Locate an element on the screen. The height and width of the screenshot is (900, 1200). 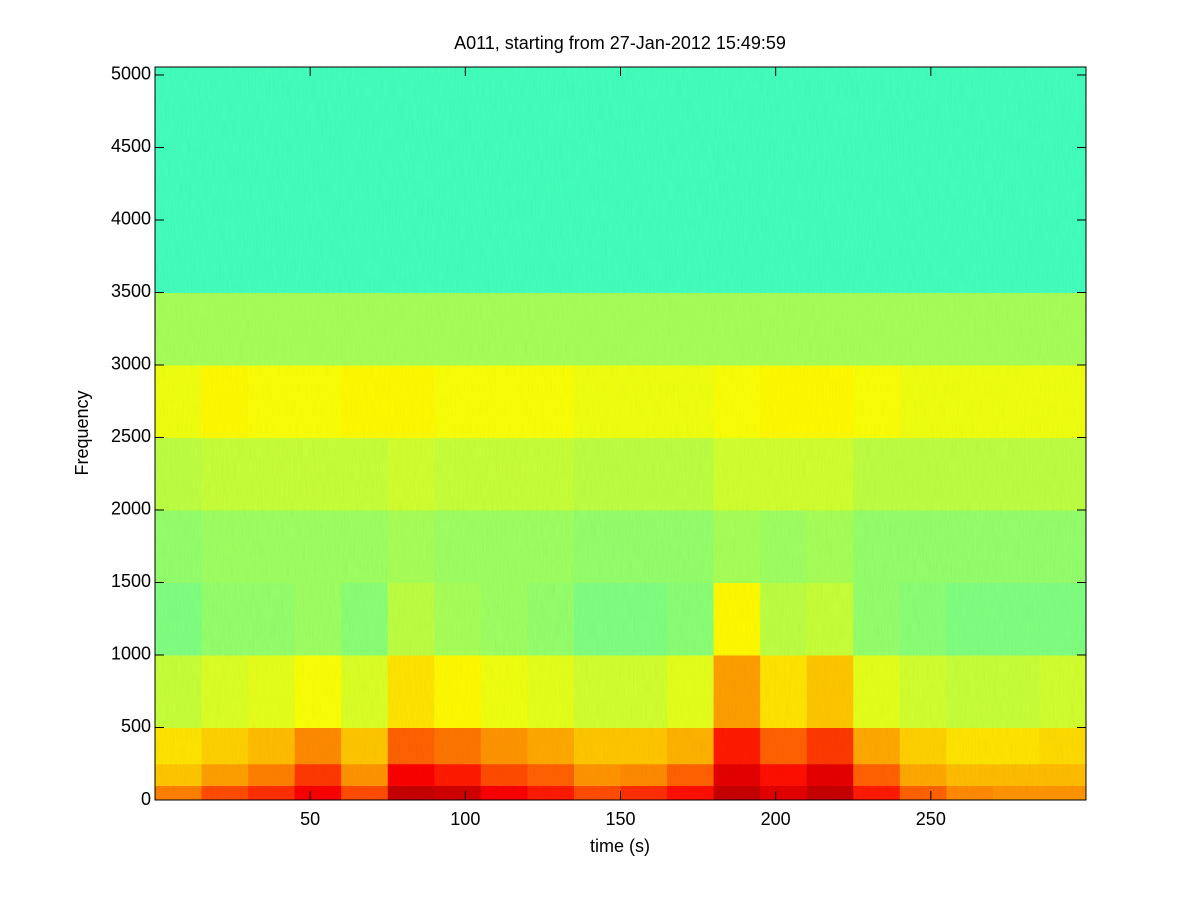
y-tick-label: 2500 is located at coordinates (131, 436).